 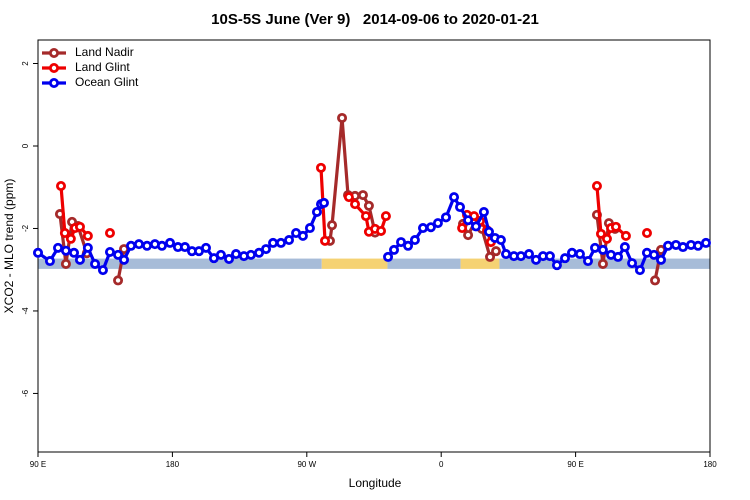 What do you see at coordinates (25, 393) in the screenshot?
I see `y-tick-label: -6` at bounding box center [25, 393].